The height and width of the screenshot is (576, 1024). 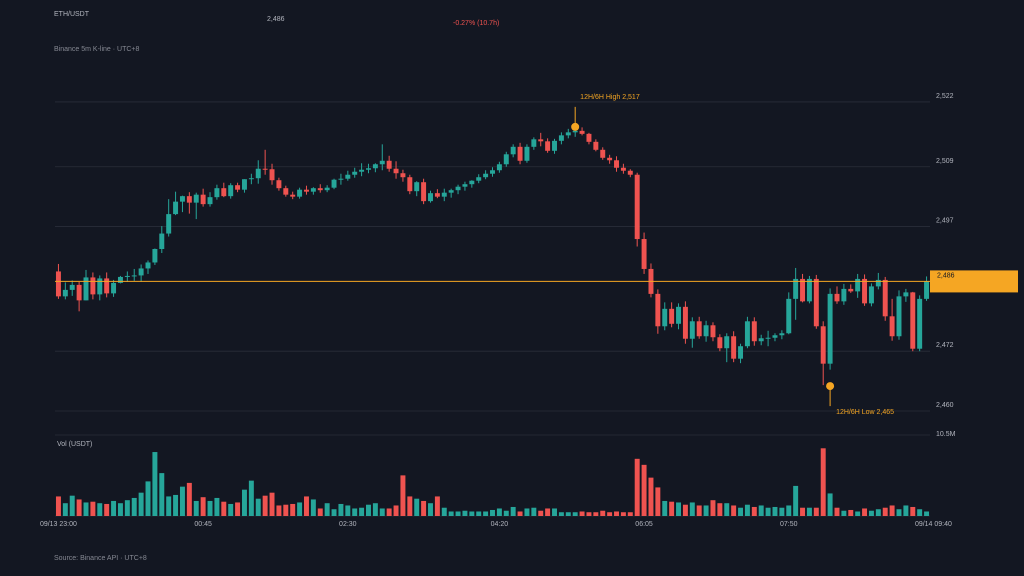 I want to click on y-tick-label: 2,460, so click(x=945, y=405).